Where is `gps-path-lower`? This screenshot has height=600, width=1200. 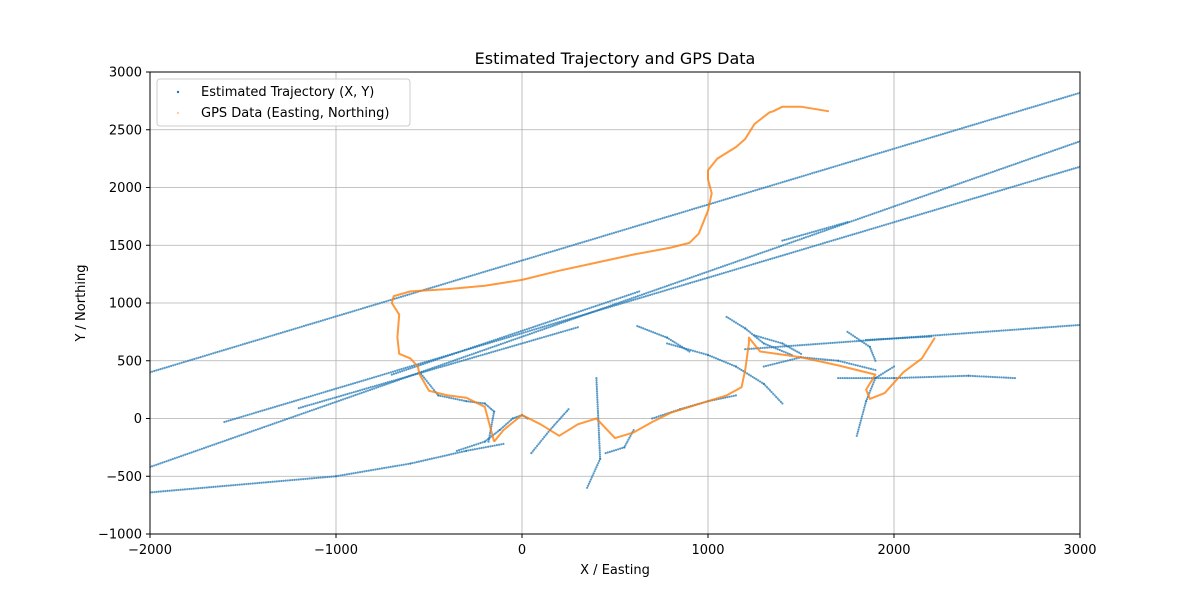
gps-path-lower is located at coordinates (714, 389).